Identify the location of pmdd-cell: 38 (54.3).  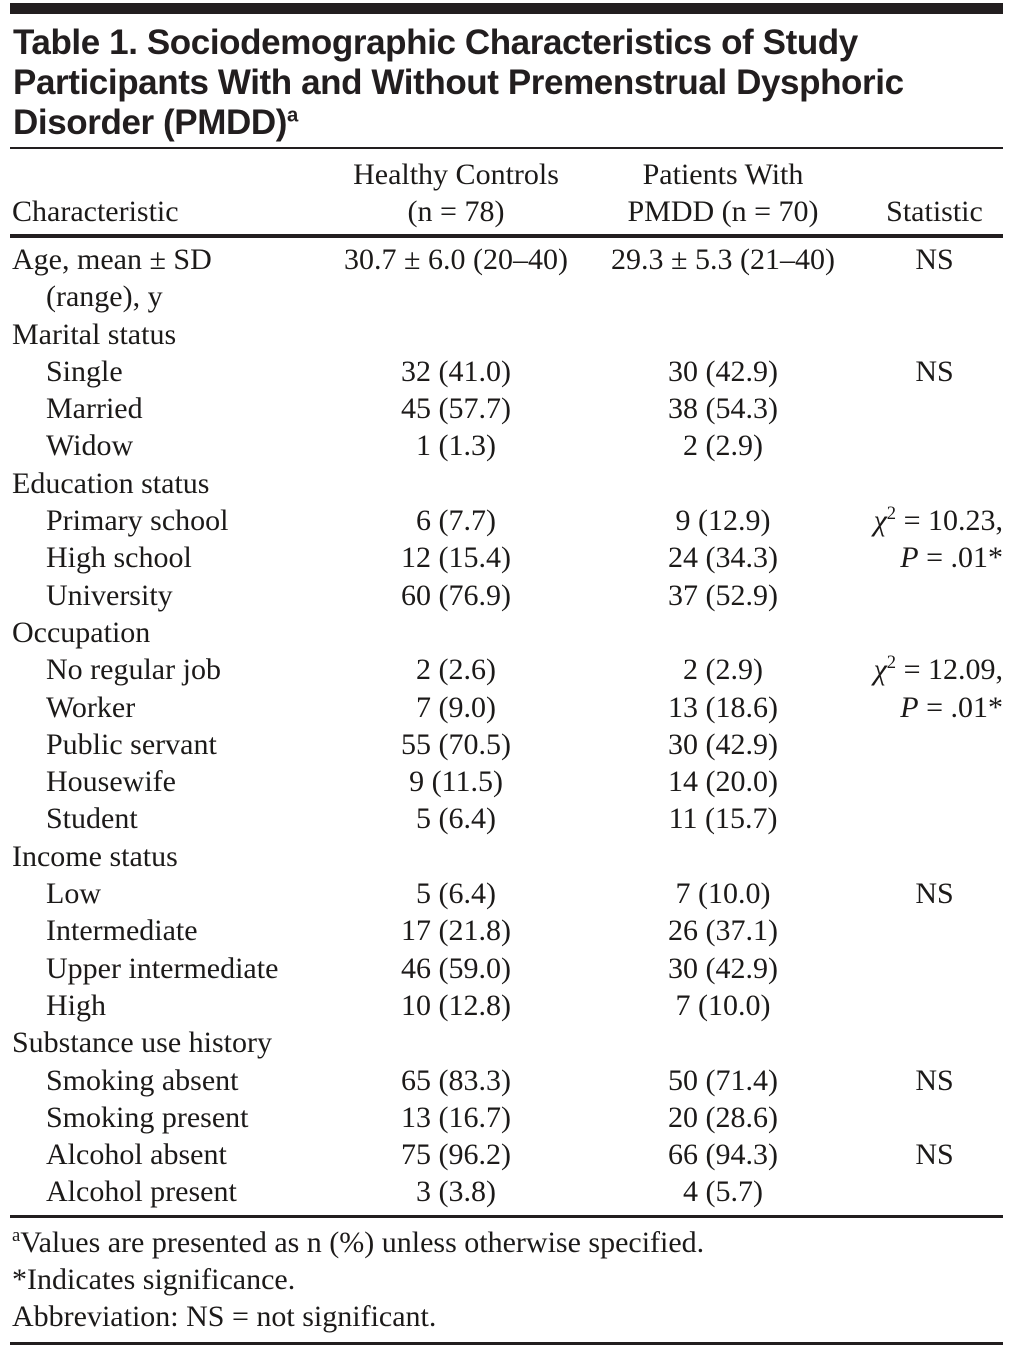
(723, 409).